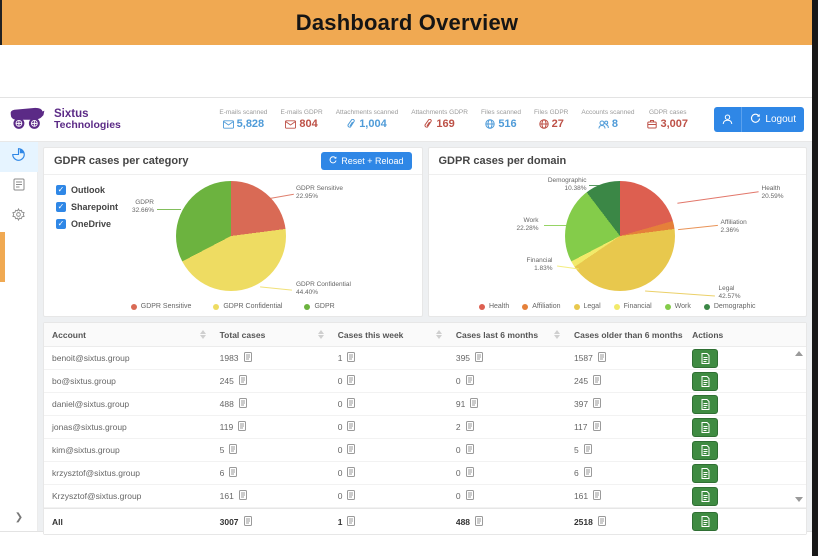  Describe the element at coordinates (19, 217) in the screenshot. I see `sidebar-item-settings` at that location.